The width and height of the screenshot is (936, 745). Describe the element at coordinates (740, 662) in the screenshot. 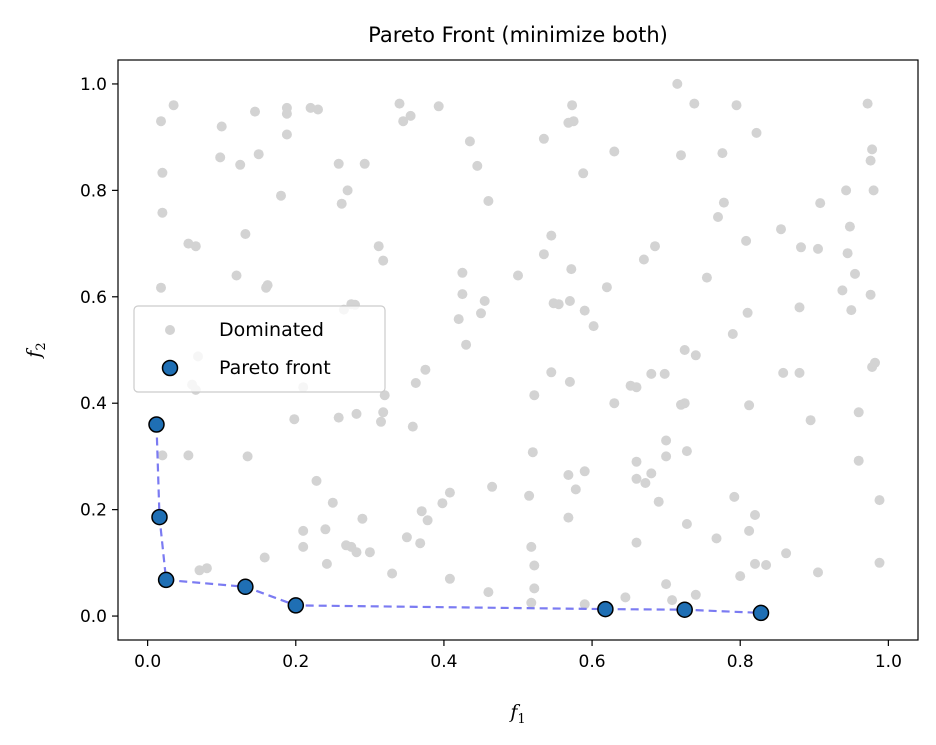

I see `x-tick-label: 0.8` at that location.